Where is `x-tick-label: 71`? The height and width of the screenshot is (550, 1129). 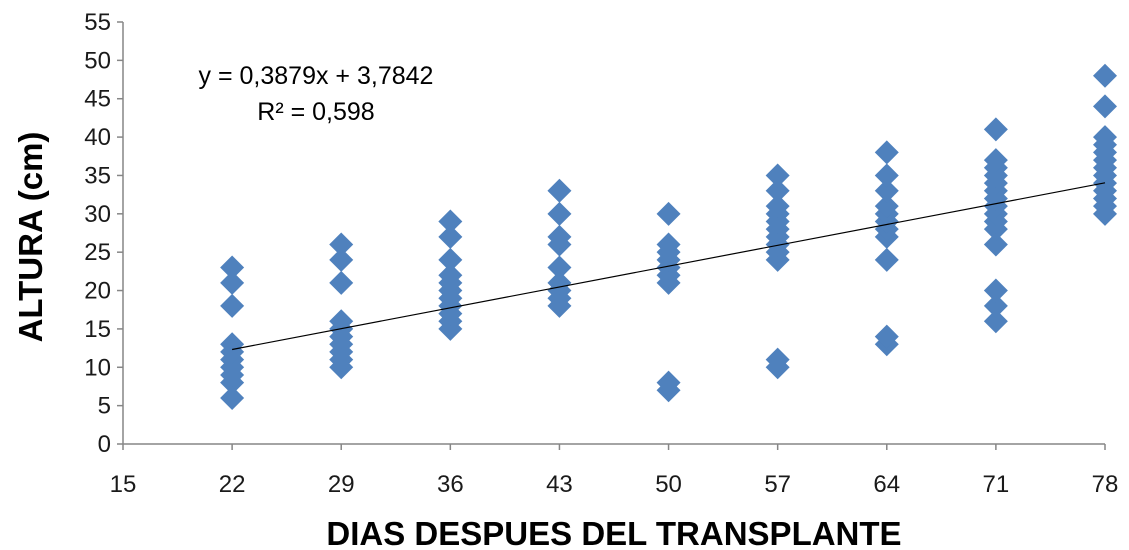
x-tick-label: 71 is located at coordinates (996, 484).